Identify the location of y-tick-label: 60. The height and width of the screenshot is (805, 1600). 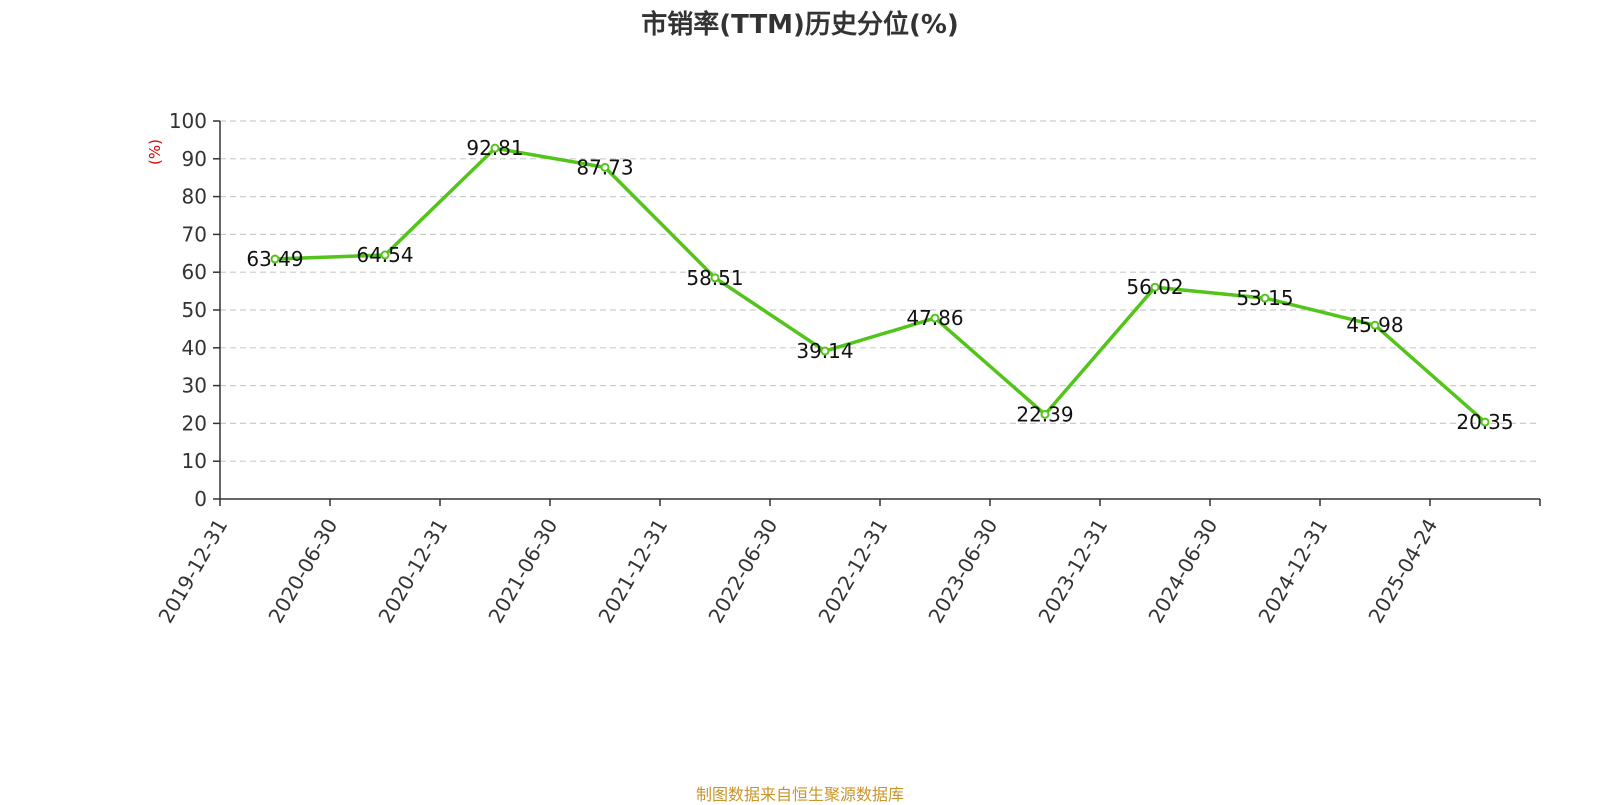
(194, 272).